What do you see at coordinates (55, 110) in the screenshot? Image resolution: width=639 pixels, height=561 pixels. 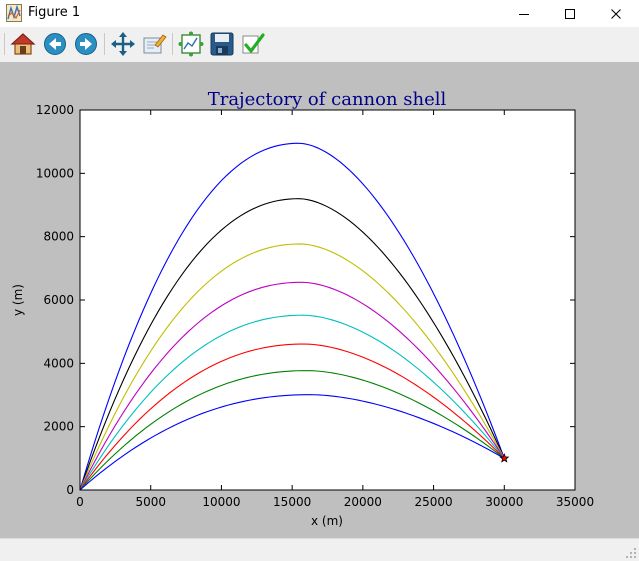 I see `y-tick-label: 12000` at bounding box center [55, 110].